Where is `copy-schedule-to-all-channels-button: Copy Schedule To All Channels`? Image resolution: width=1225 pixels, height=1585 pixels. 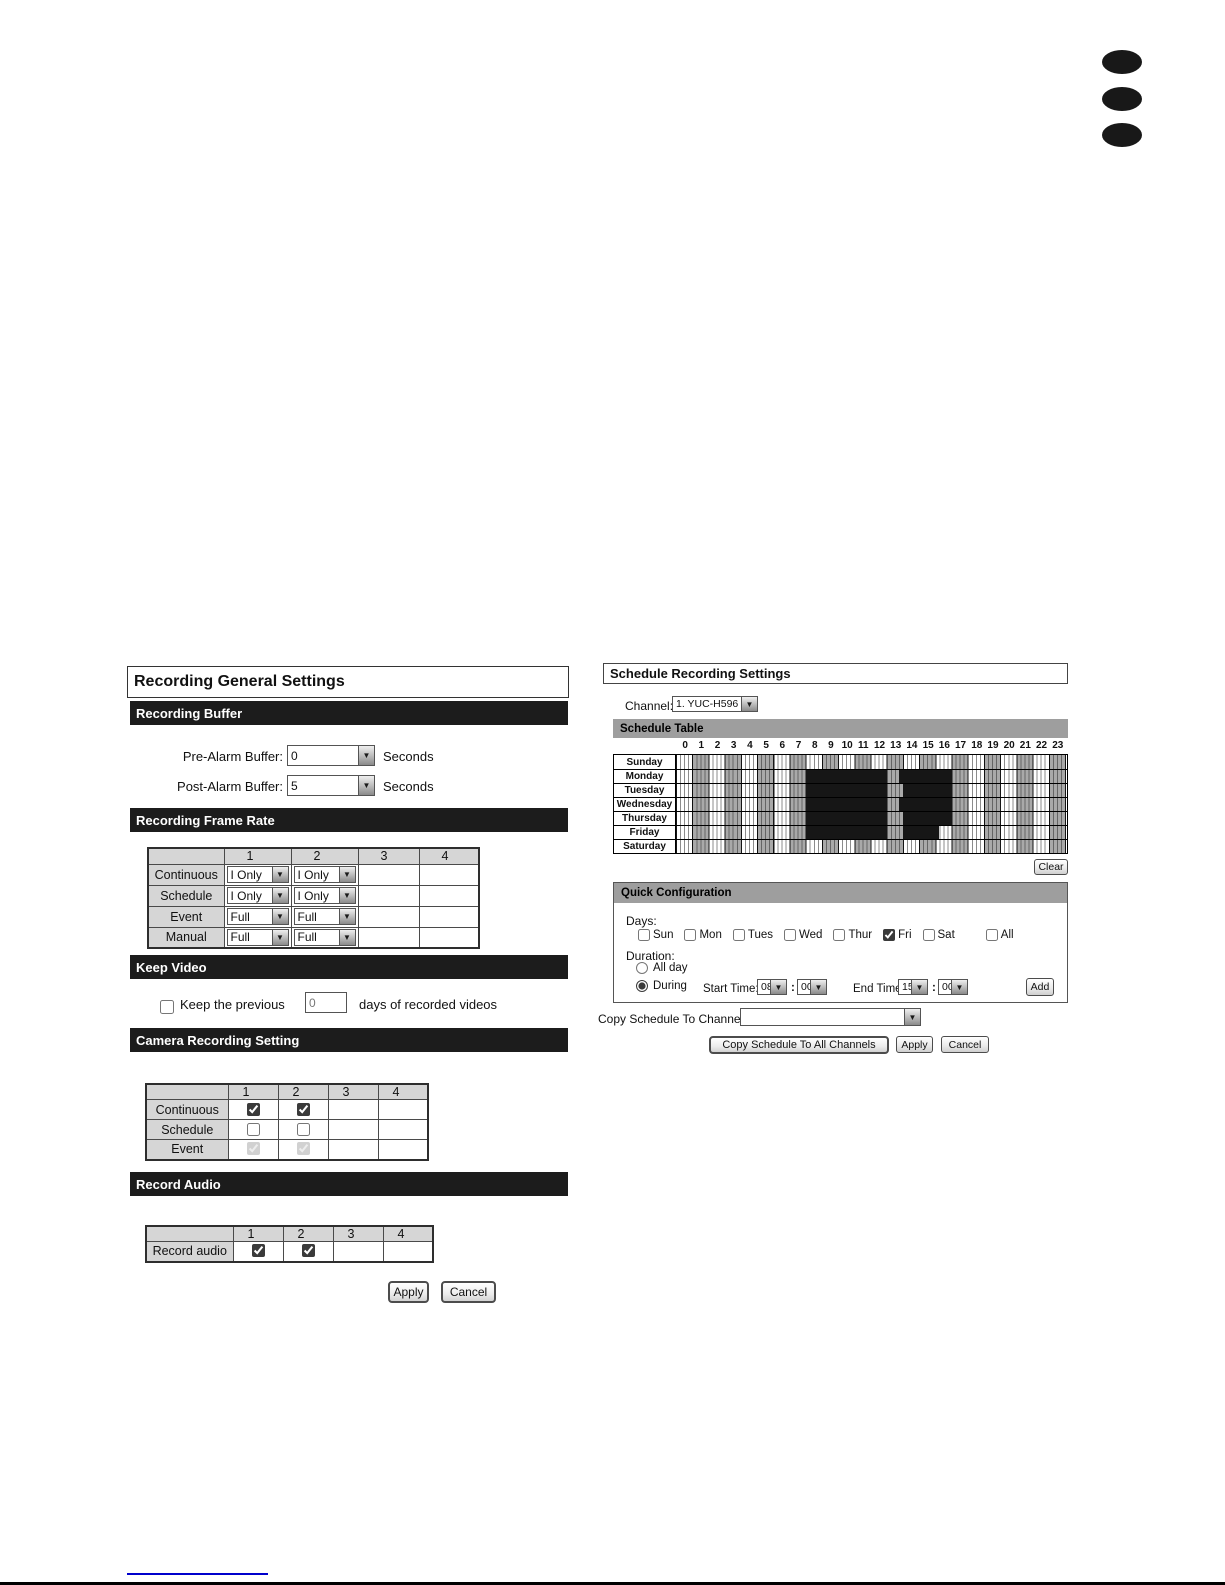
copy-schedule-to-all-channels-button: Copy Schedule To All Channels is located at coordinates (799, 1045).